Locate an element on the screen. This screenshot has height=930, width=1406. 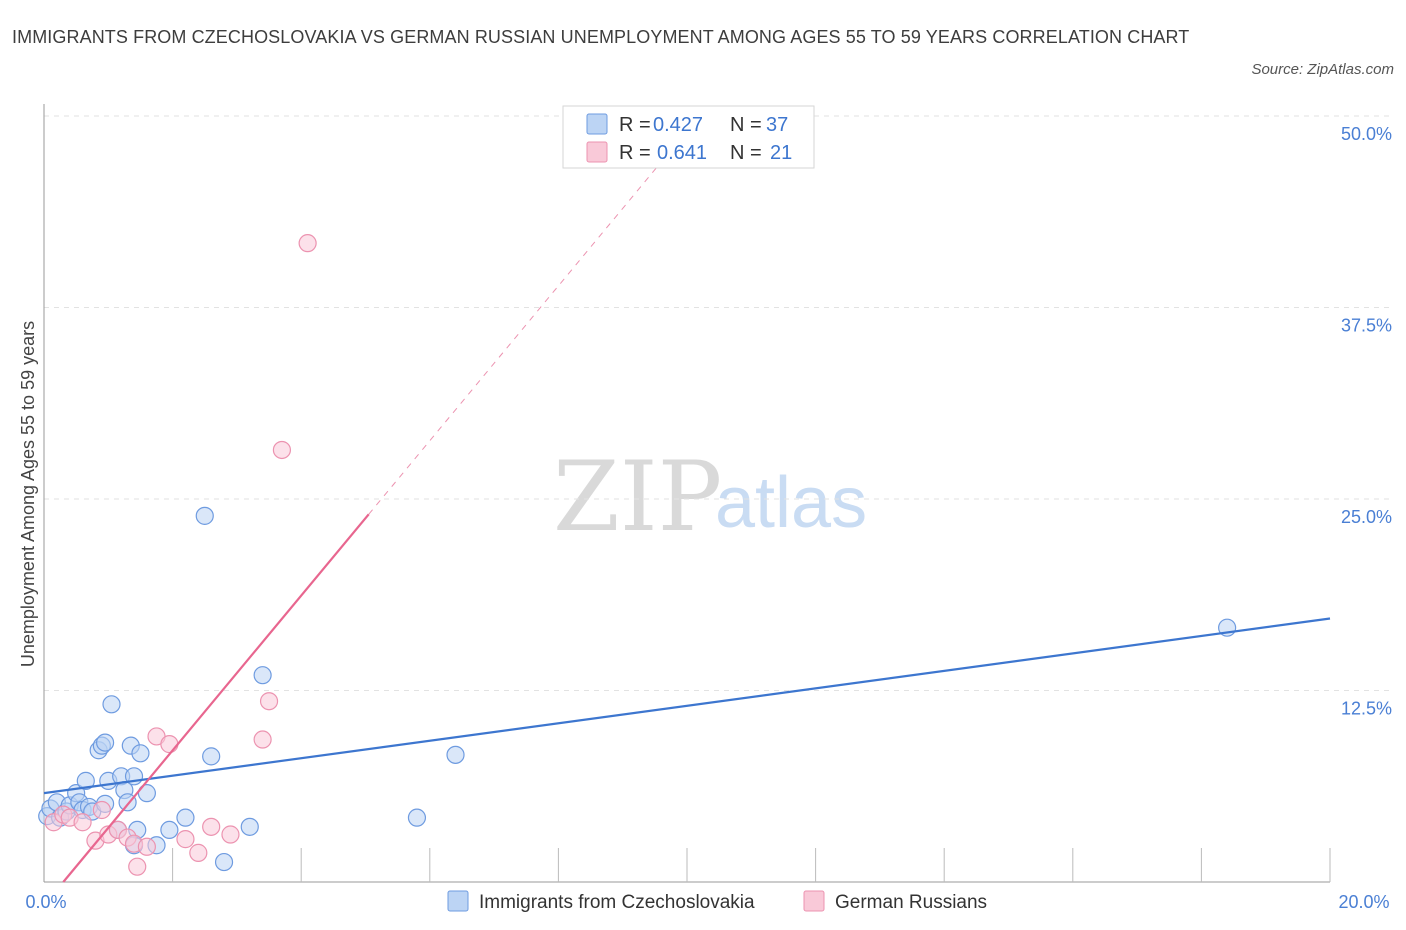
trend-line-german-russians is located at coordinates (216, 698).